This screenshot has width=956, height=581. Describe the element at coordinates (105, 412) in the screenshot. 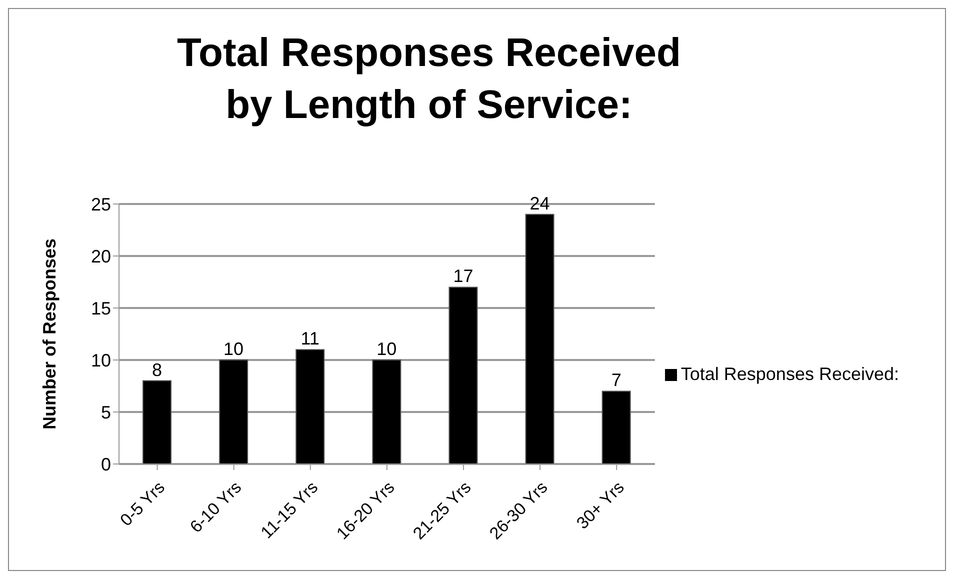

I see `y-tick-label: 5` at that location.